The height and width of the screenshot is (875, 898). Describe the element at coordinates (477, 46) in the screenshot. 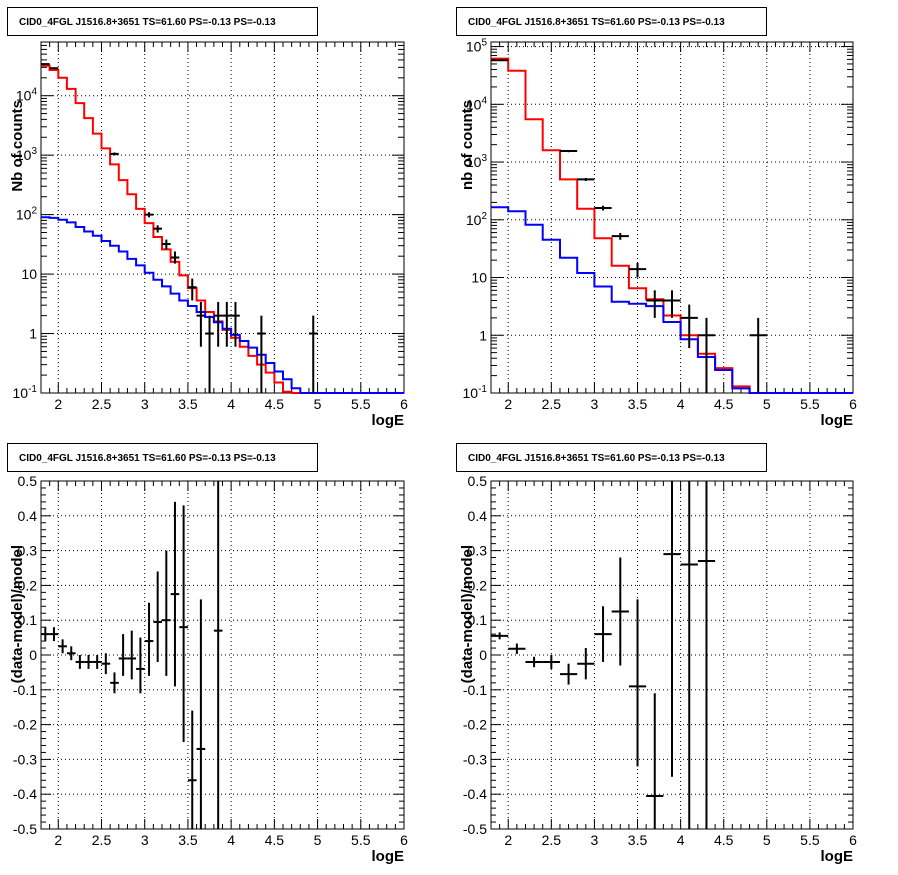

I see `y-tick-label: 10⁵` at that location.